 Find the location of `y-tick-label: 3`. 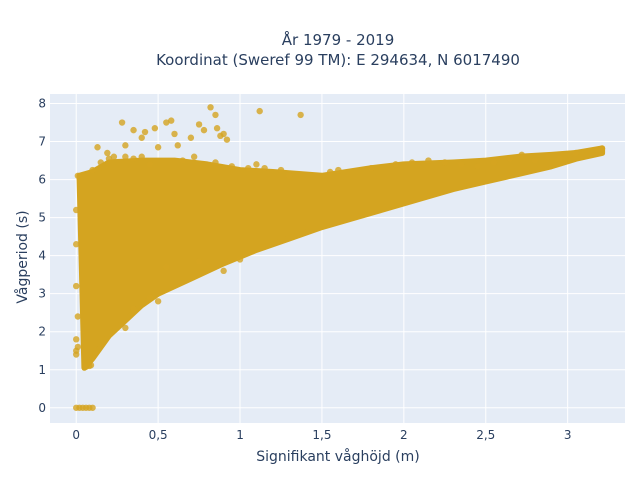

y-tick-label: 3 is located at coordinates (42, 294).